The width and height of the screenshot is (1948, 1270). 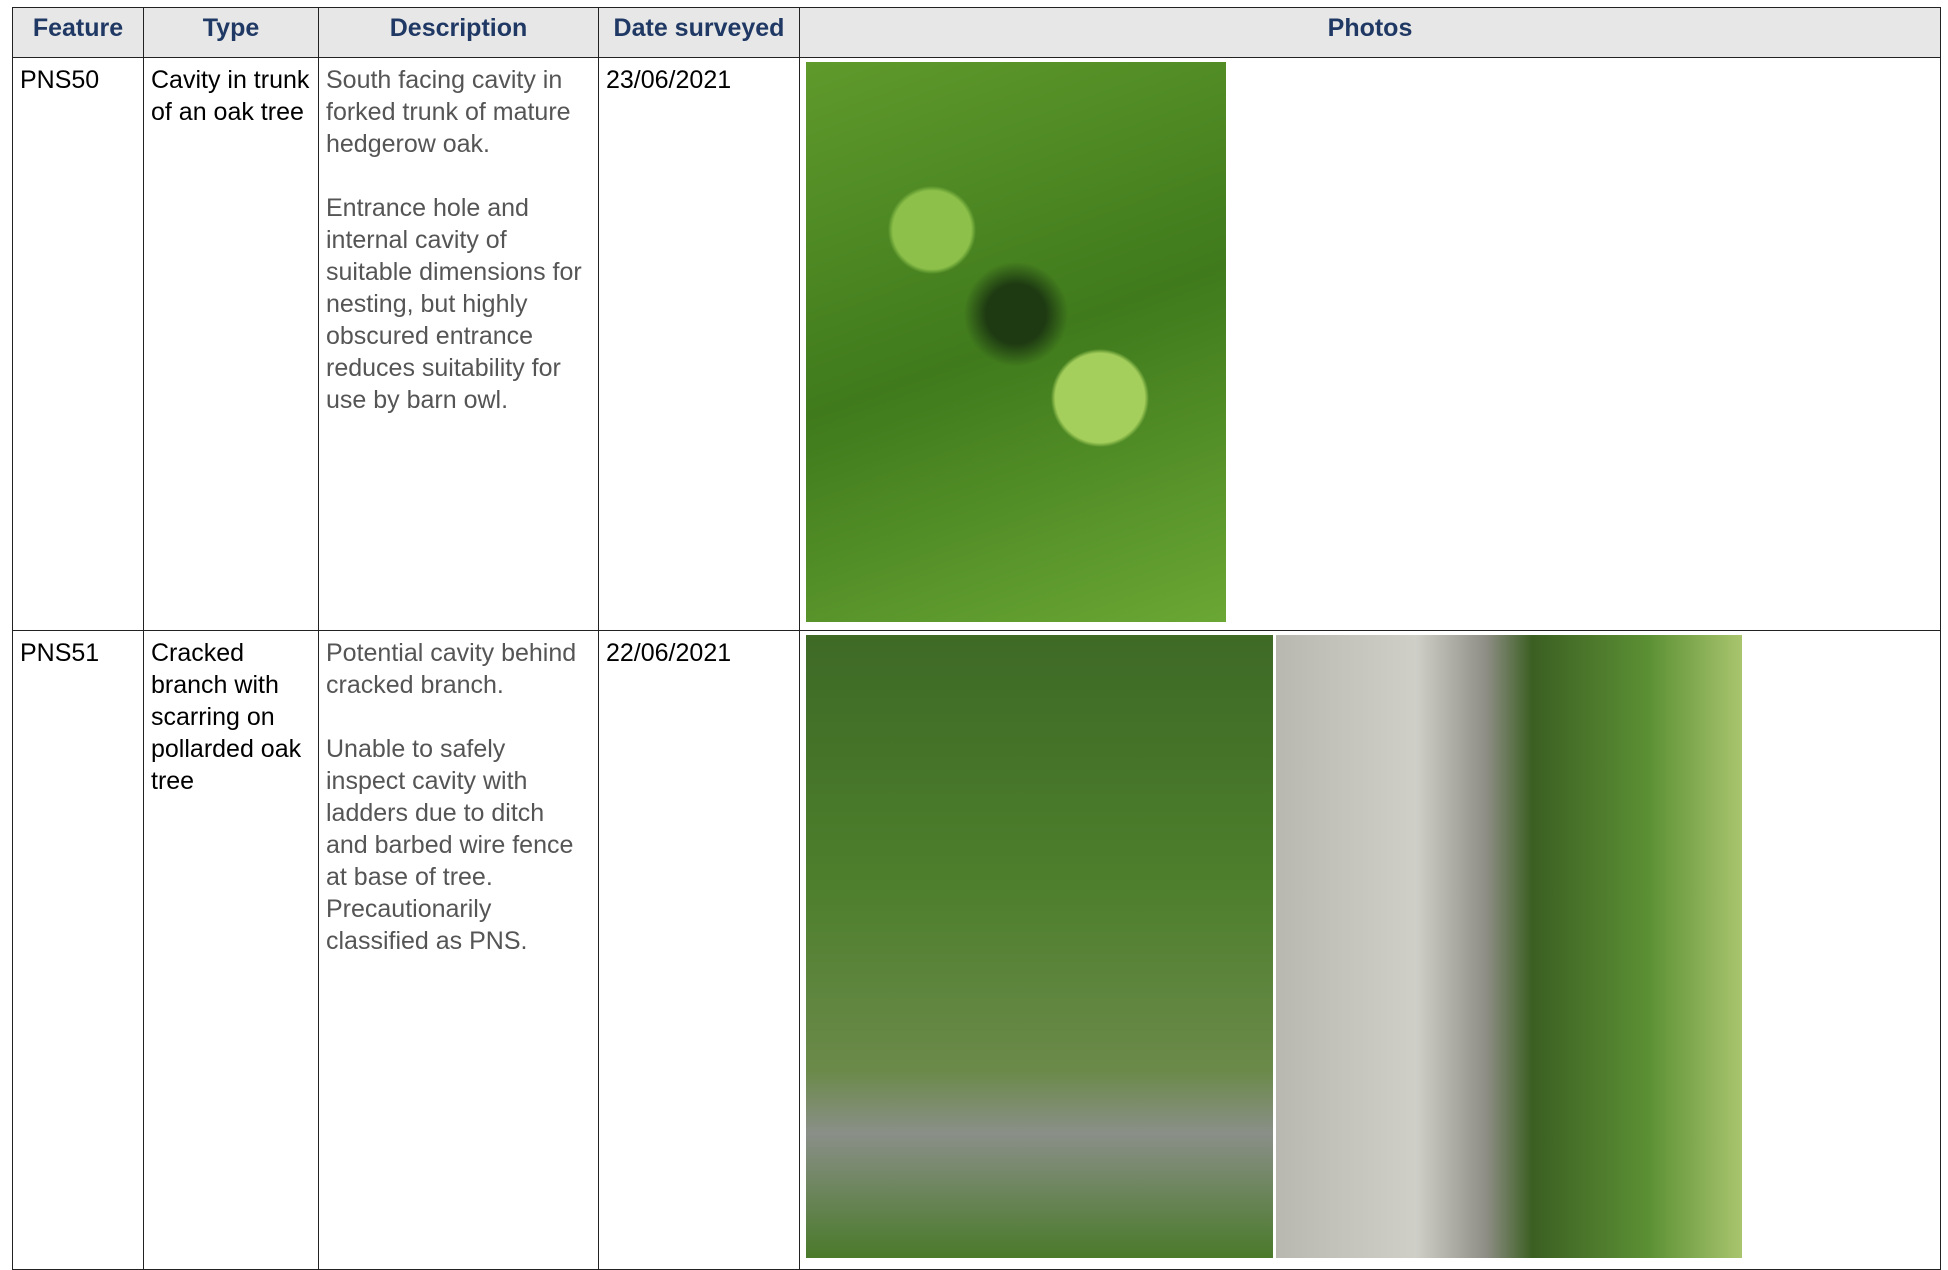 What do you see at coordinates (78, 32) in the screenshot?
I see `header-cell: Feature` at bounding box center [78, 32].